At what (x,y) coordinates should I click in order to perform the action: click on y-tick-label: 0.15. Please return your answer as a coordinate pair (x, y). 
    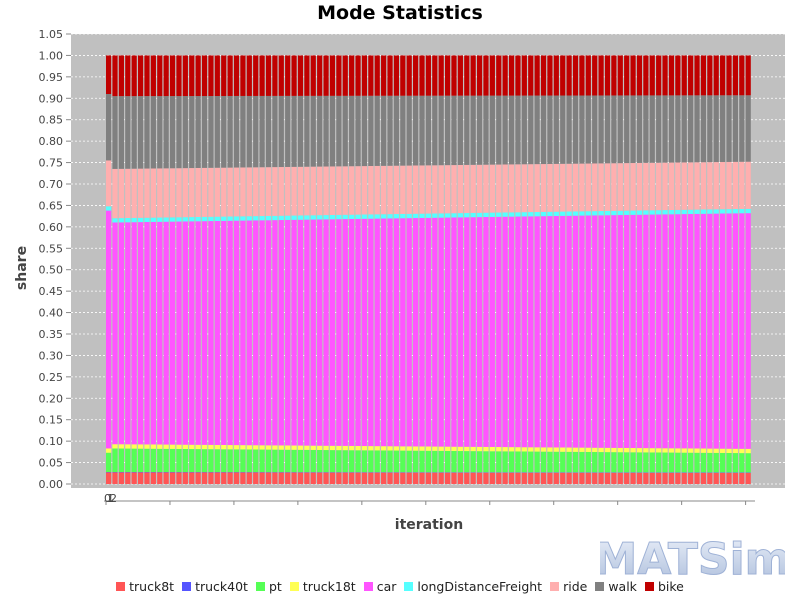
    Looking at the image, I should click on (51, 420).